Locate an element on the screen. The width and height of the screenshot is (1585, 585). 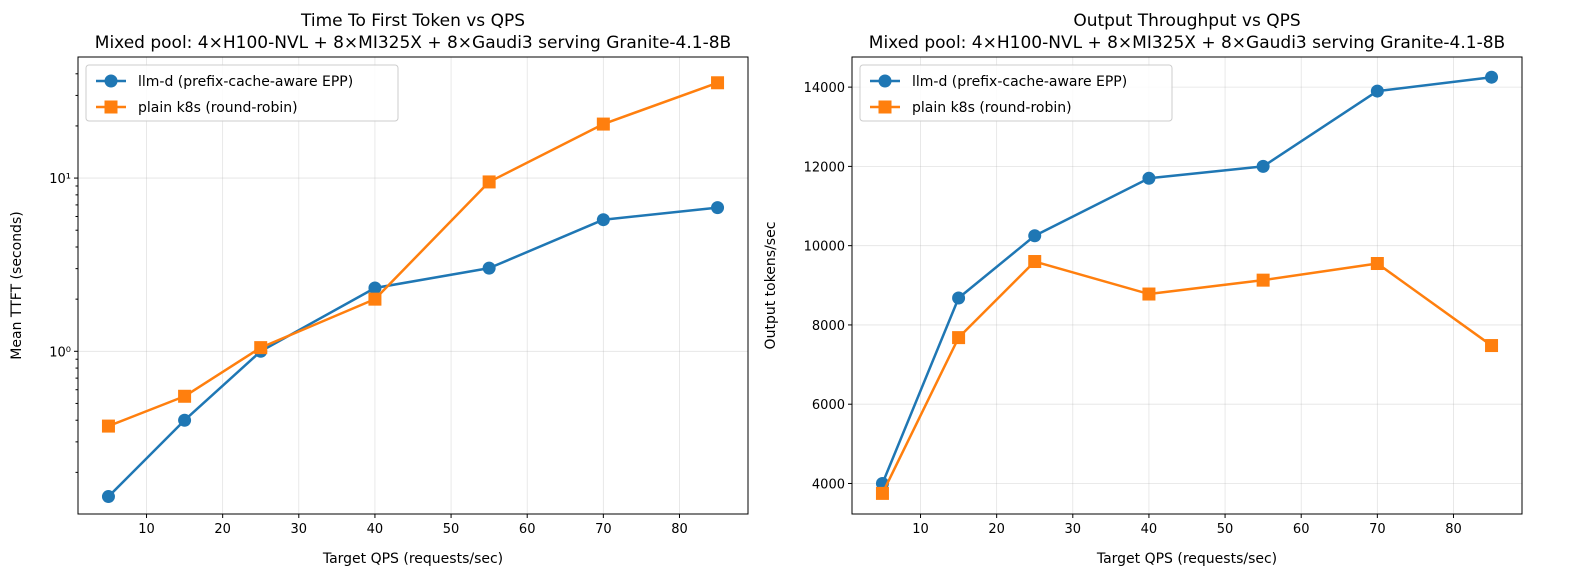
chart-title-line: Time To First Token vs QPS is located at coordinates (412, 21).